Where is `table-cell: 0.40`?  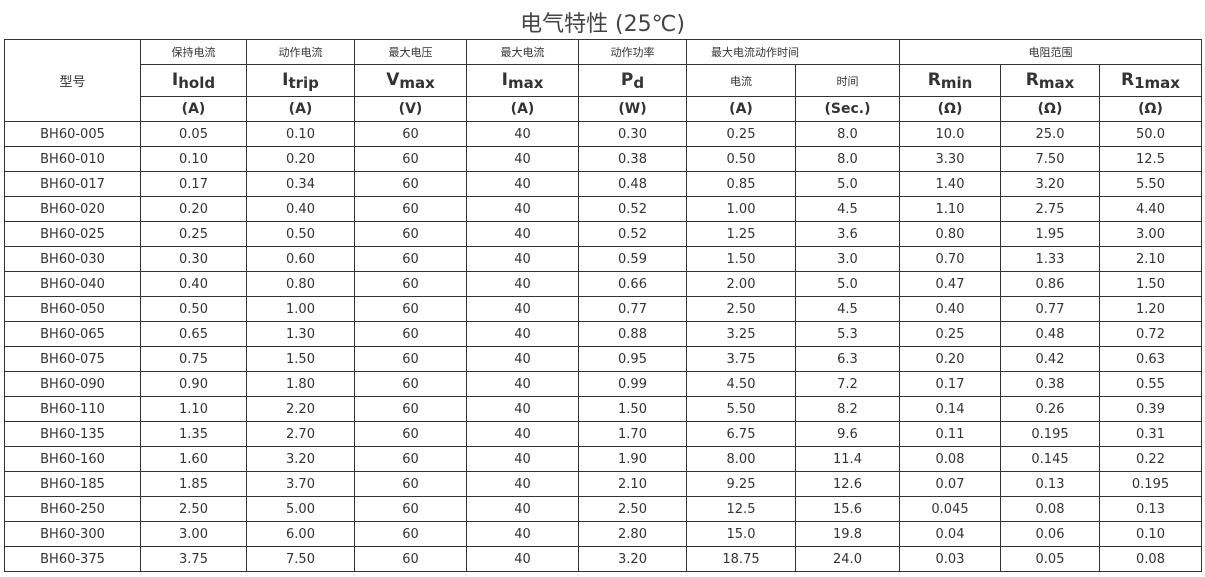 table-cell: 0.40 is located at coordinates (193, 284).